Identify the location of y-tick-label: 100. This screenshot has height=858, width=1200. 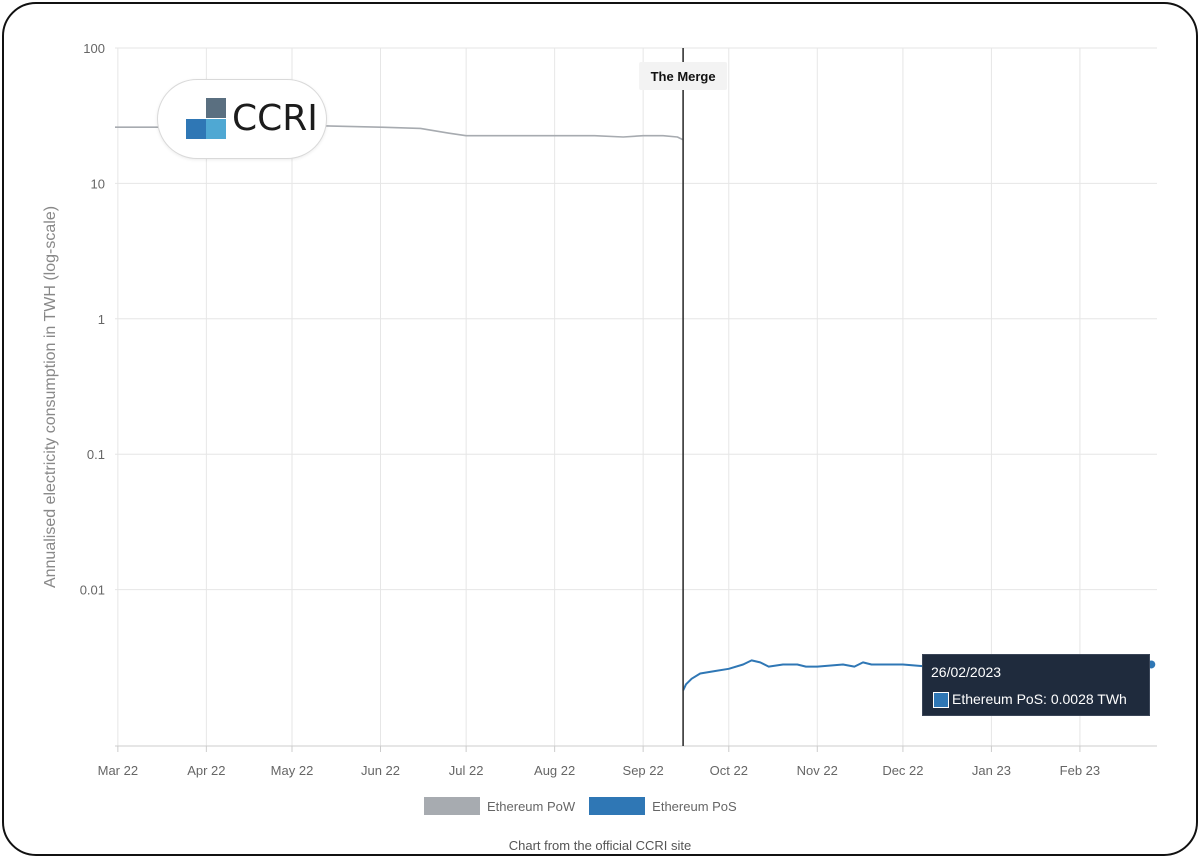
(94, 48).